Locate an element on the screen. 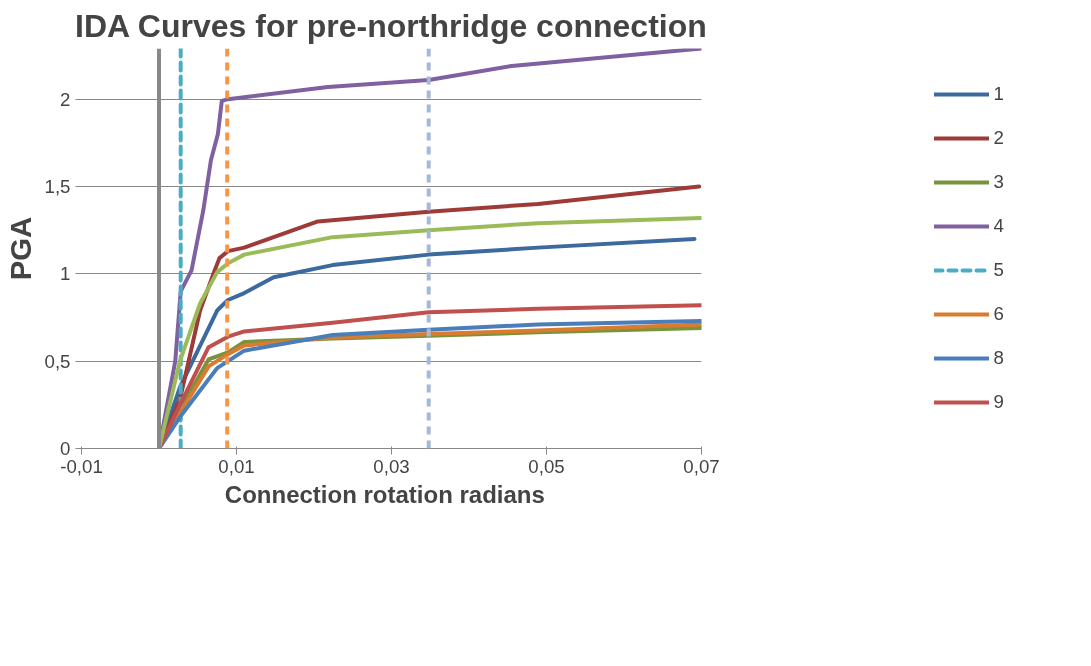 The image size is (1091, 666). x-tick-label: 0,05 is located at coordinates (546, 466).